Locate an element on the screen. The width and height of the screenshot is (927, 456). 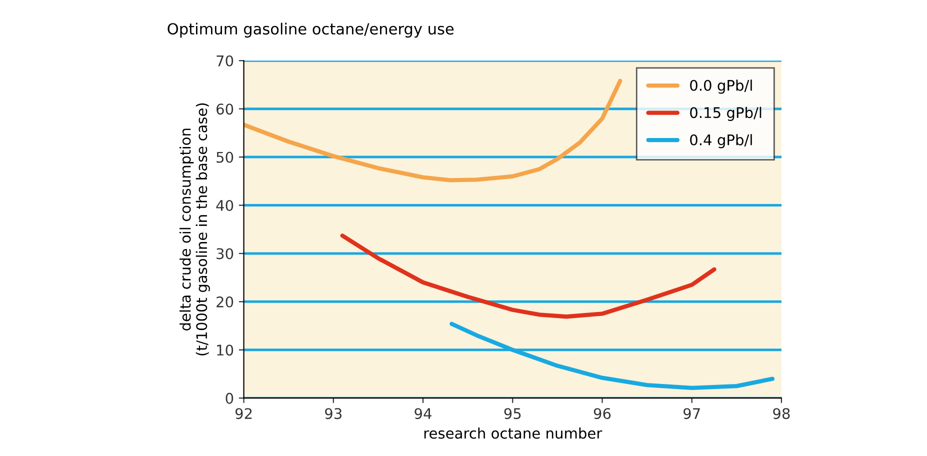
x-tick-label: 96 is located at coordinates (602, 414).